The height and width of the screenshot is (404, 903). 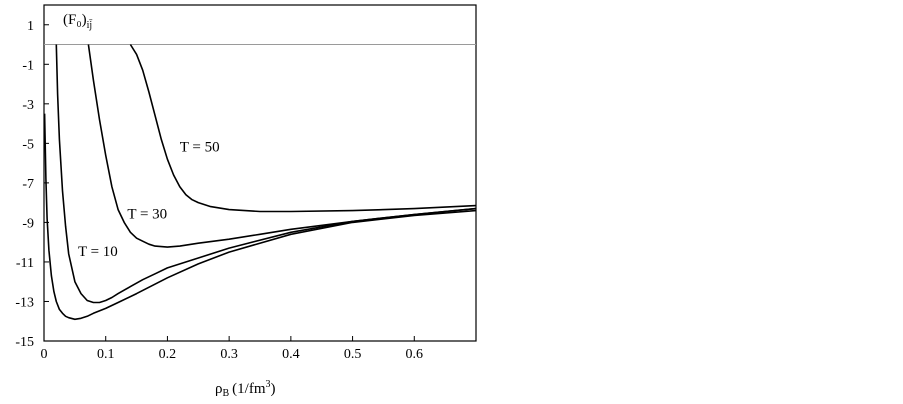 I want to click on y-tick-label: -1, so click(x=28, y=65).